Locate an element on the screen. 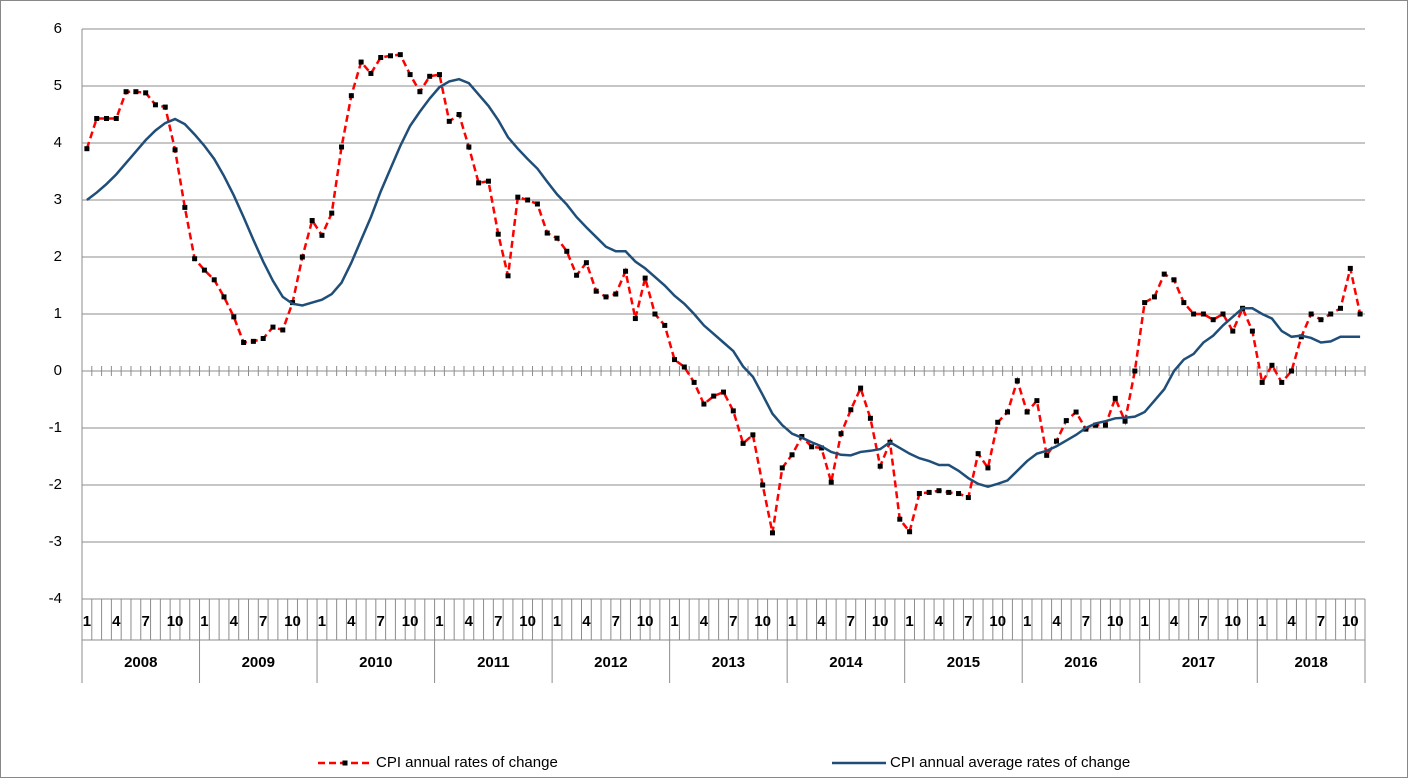 This screenshot has height=778, width=1408. year-label: 2014 is located at coordinates (846, 662).